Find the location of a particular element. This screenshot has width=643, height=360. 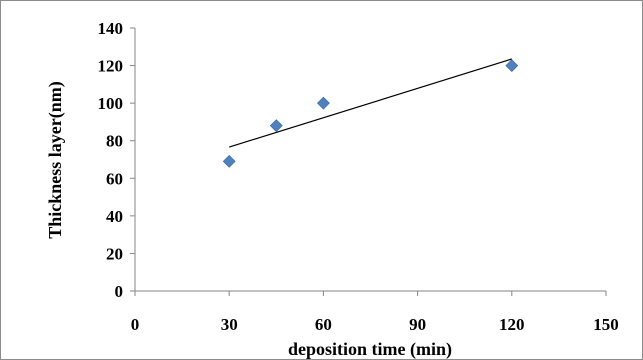

y-tick-label: 80 is located at coordinates (114, 141).